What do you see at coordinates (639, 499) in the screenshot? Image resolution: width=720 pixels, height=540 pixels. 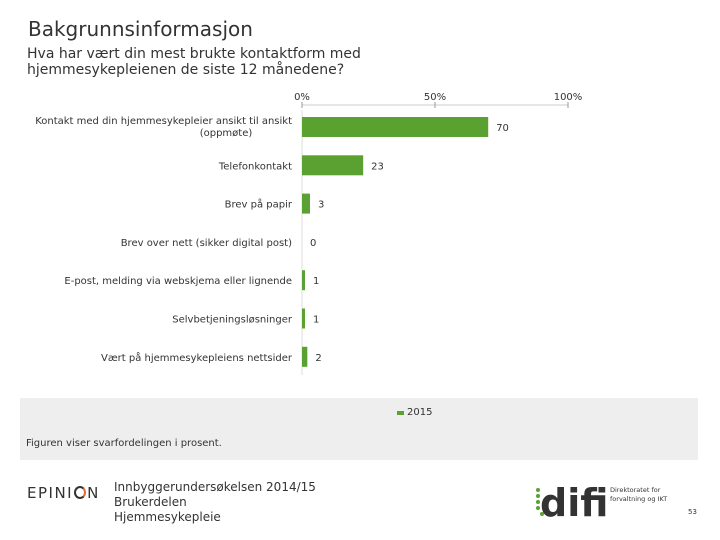 I see `difi-caption-line-2: forvaltning og IKT` at bounding box center [639, 499].